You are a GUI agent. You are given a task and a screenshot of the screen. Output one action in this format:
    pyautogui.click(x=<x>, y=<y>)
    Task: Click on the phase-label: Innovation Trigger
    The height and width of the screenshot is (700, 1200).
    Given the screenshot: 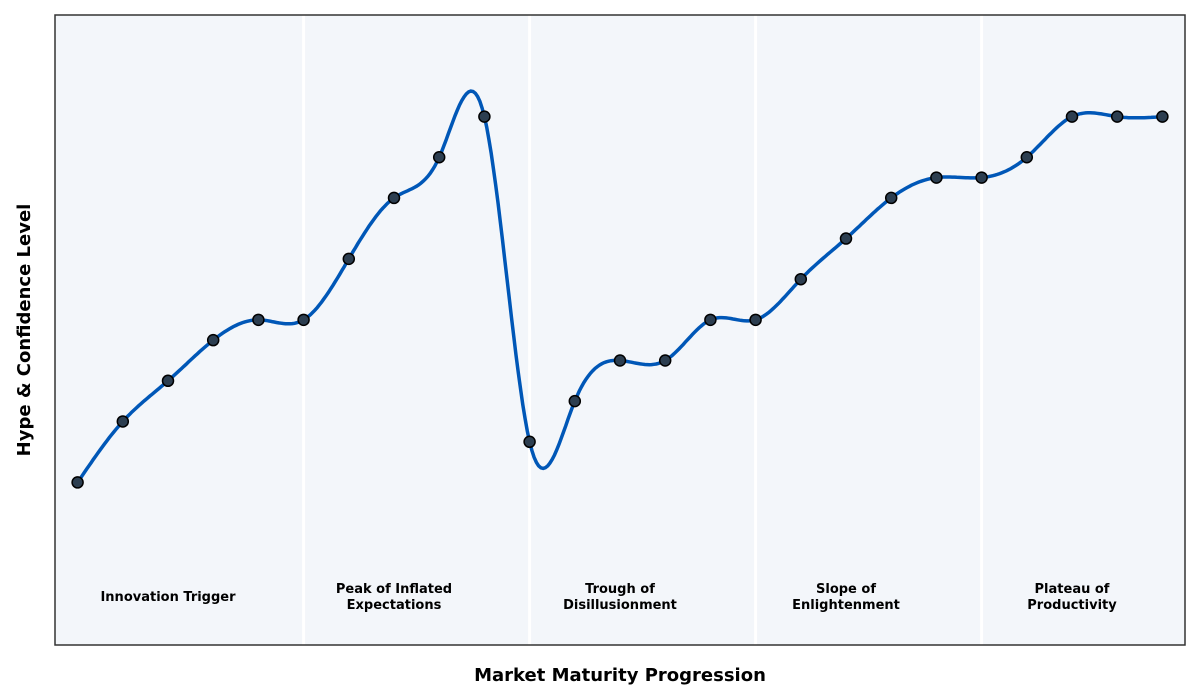 What is the action you would take?
    pyautogui.click(x=168, y=597)
    